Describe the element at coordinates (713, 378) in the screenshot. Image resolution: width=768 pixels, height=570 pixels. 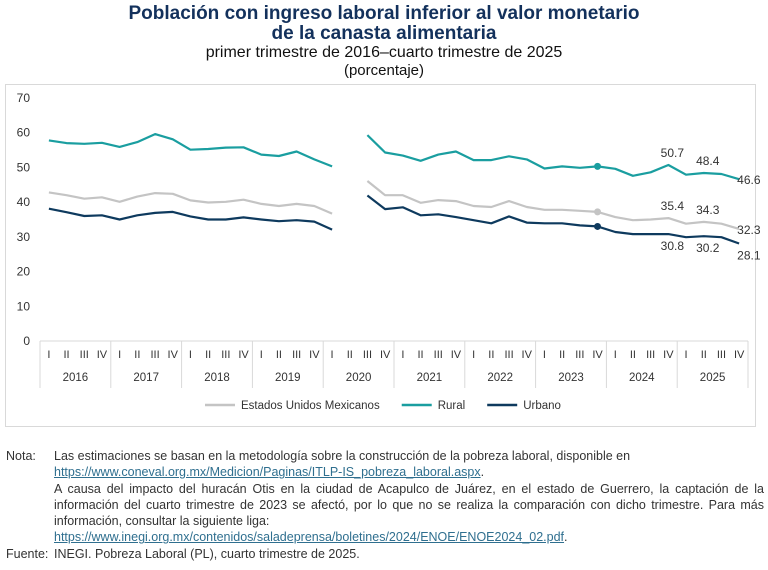
I see `year-tick-label: 2025` at that location.